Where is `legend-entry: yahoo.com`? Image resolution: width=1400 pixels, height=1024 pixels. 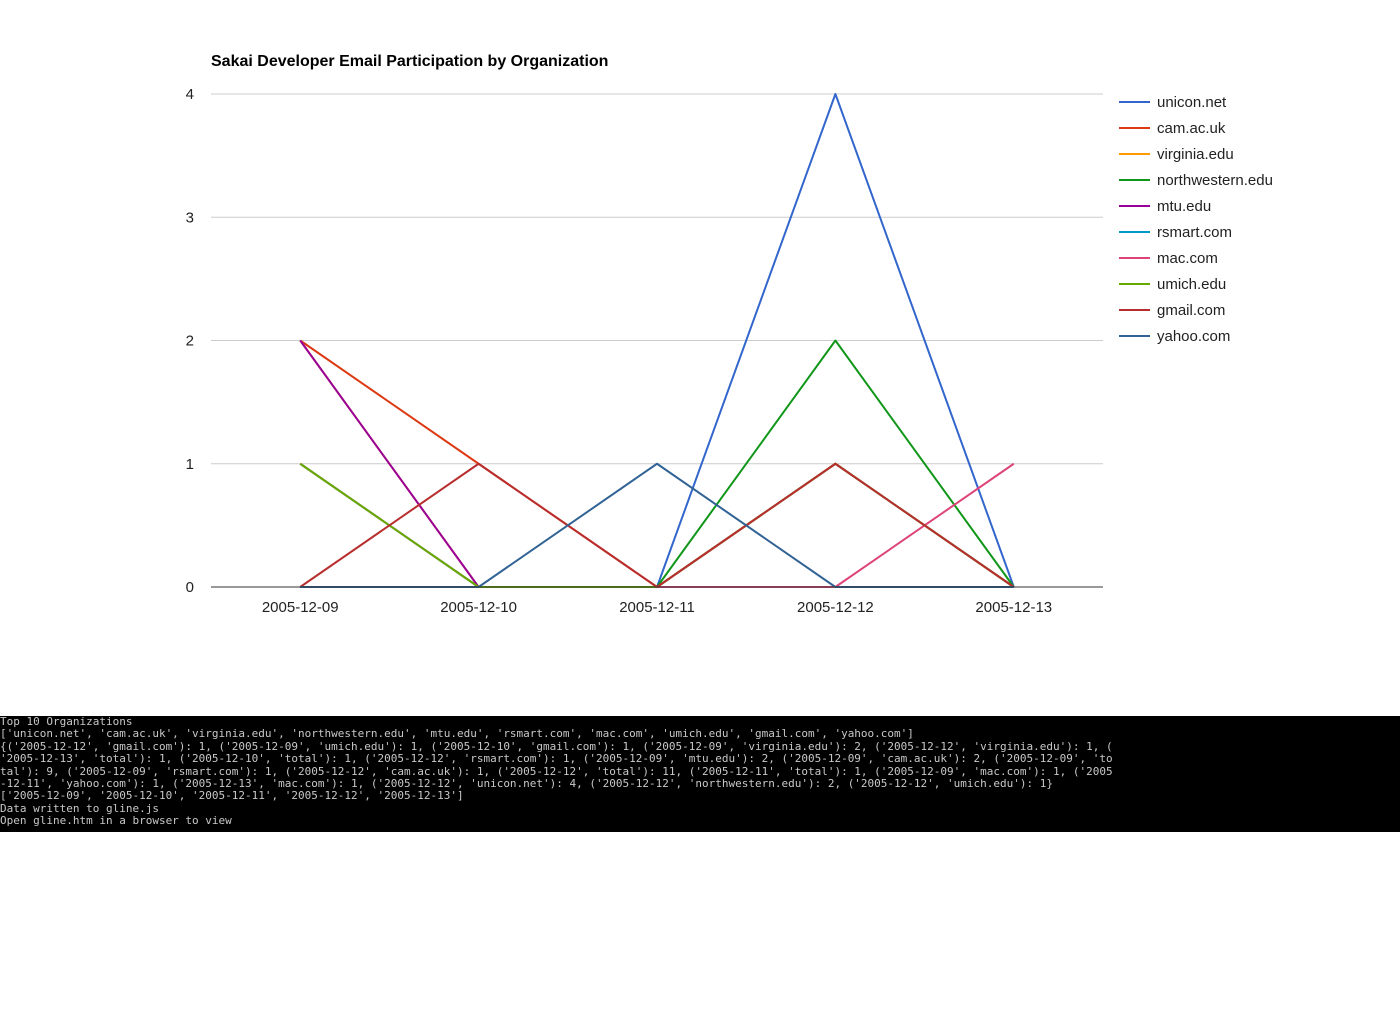 legend-entry: yahoo.com is located at coordinates (1174, 336).